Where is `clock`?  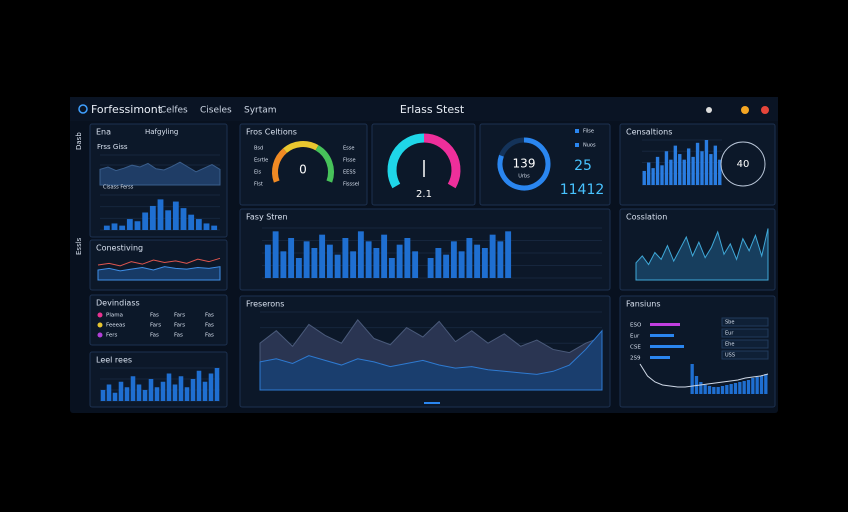 clock is located at coordinates (743, 164).